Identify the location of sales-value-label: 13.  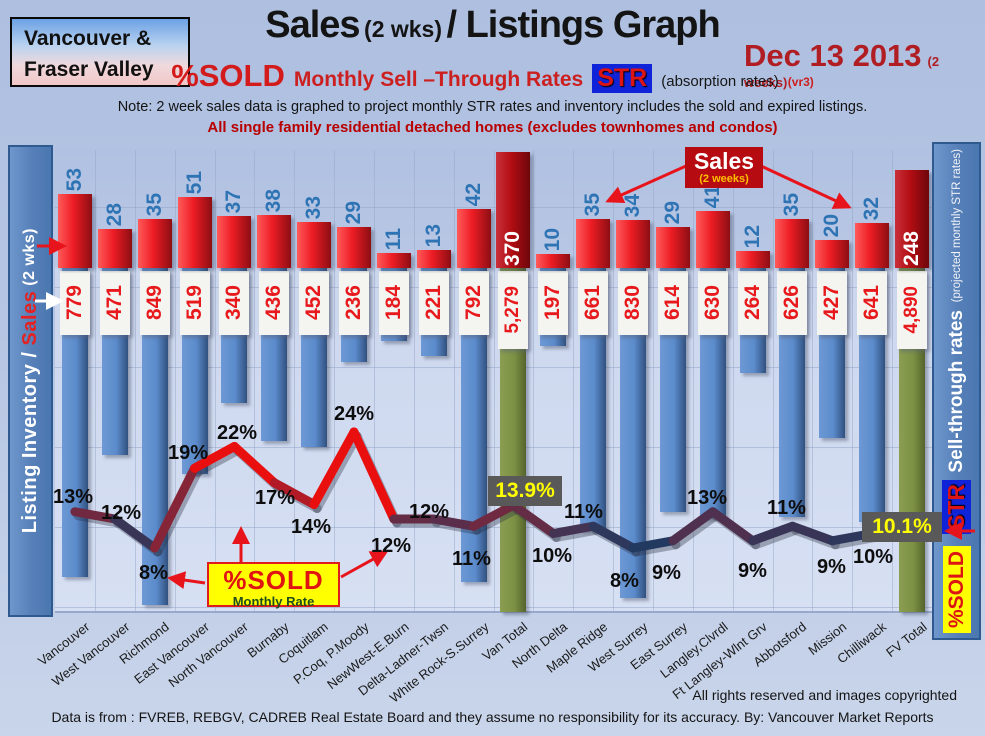
(433, 235).